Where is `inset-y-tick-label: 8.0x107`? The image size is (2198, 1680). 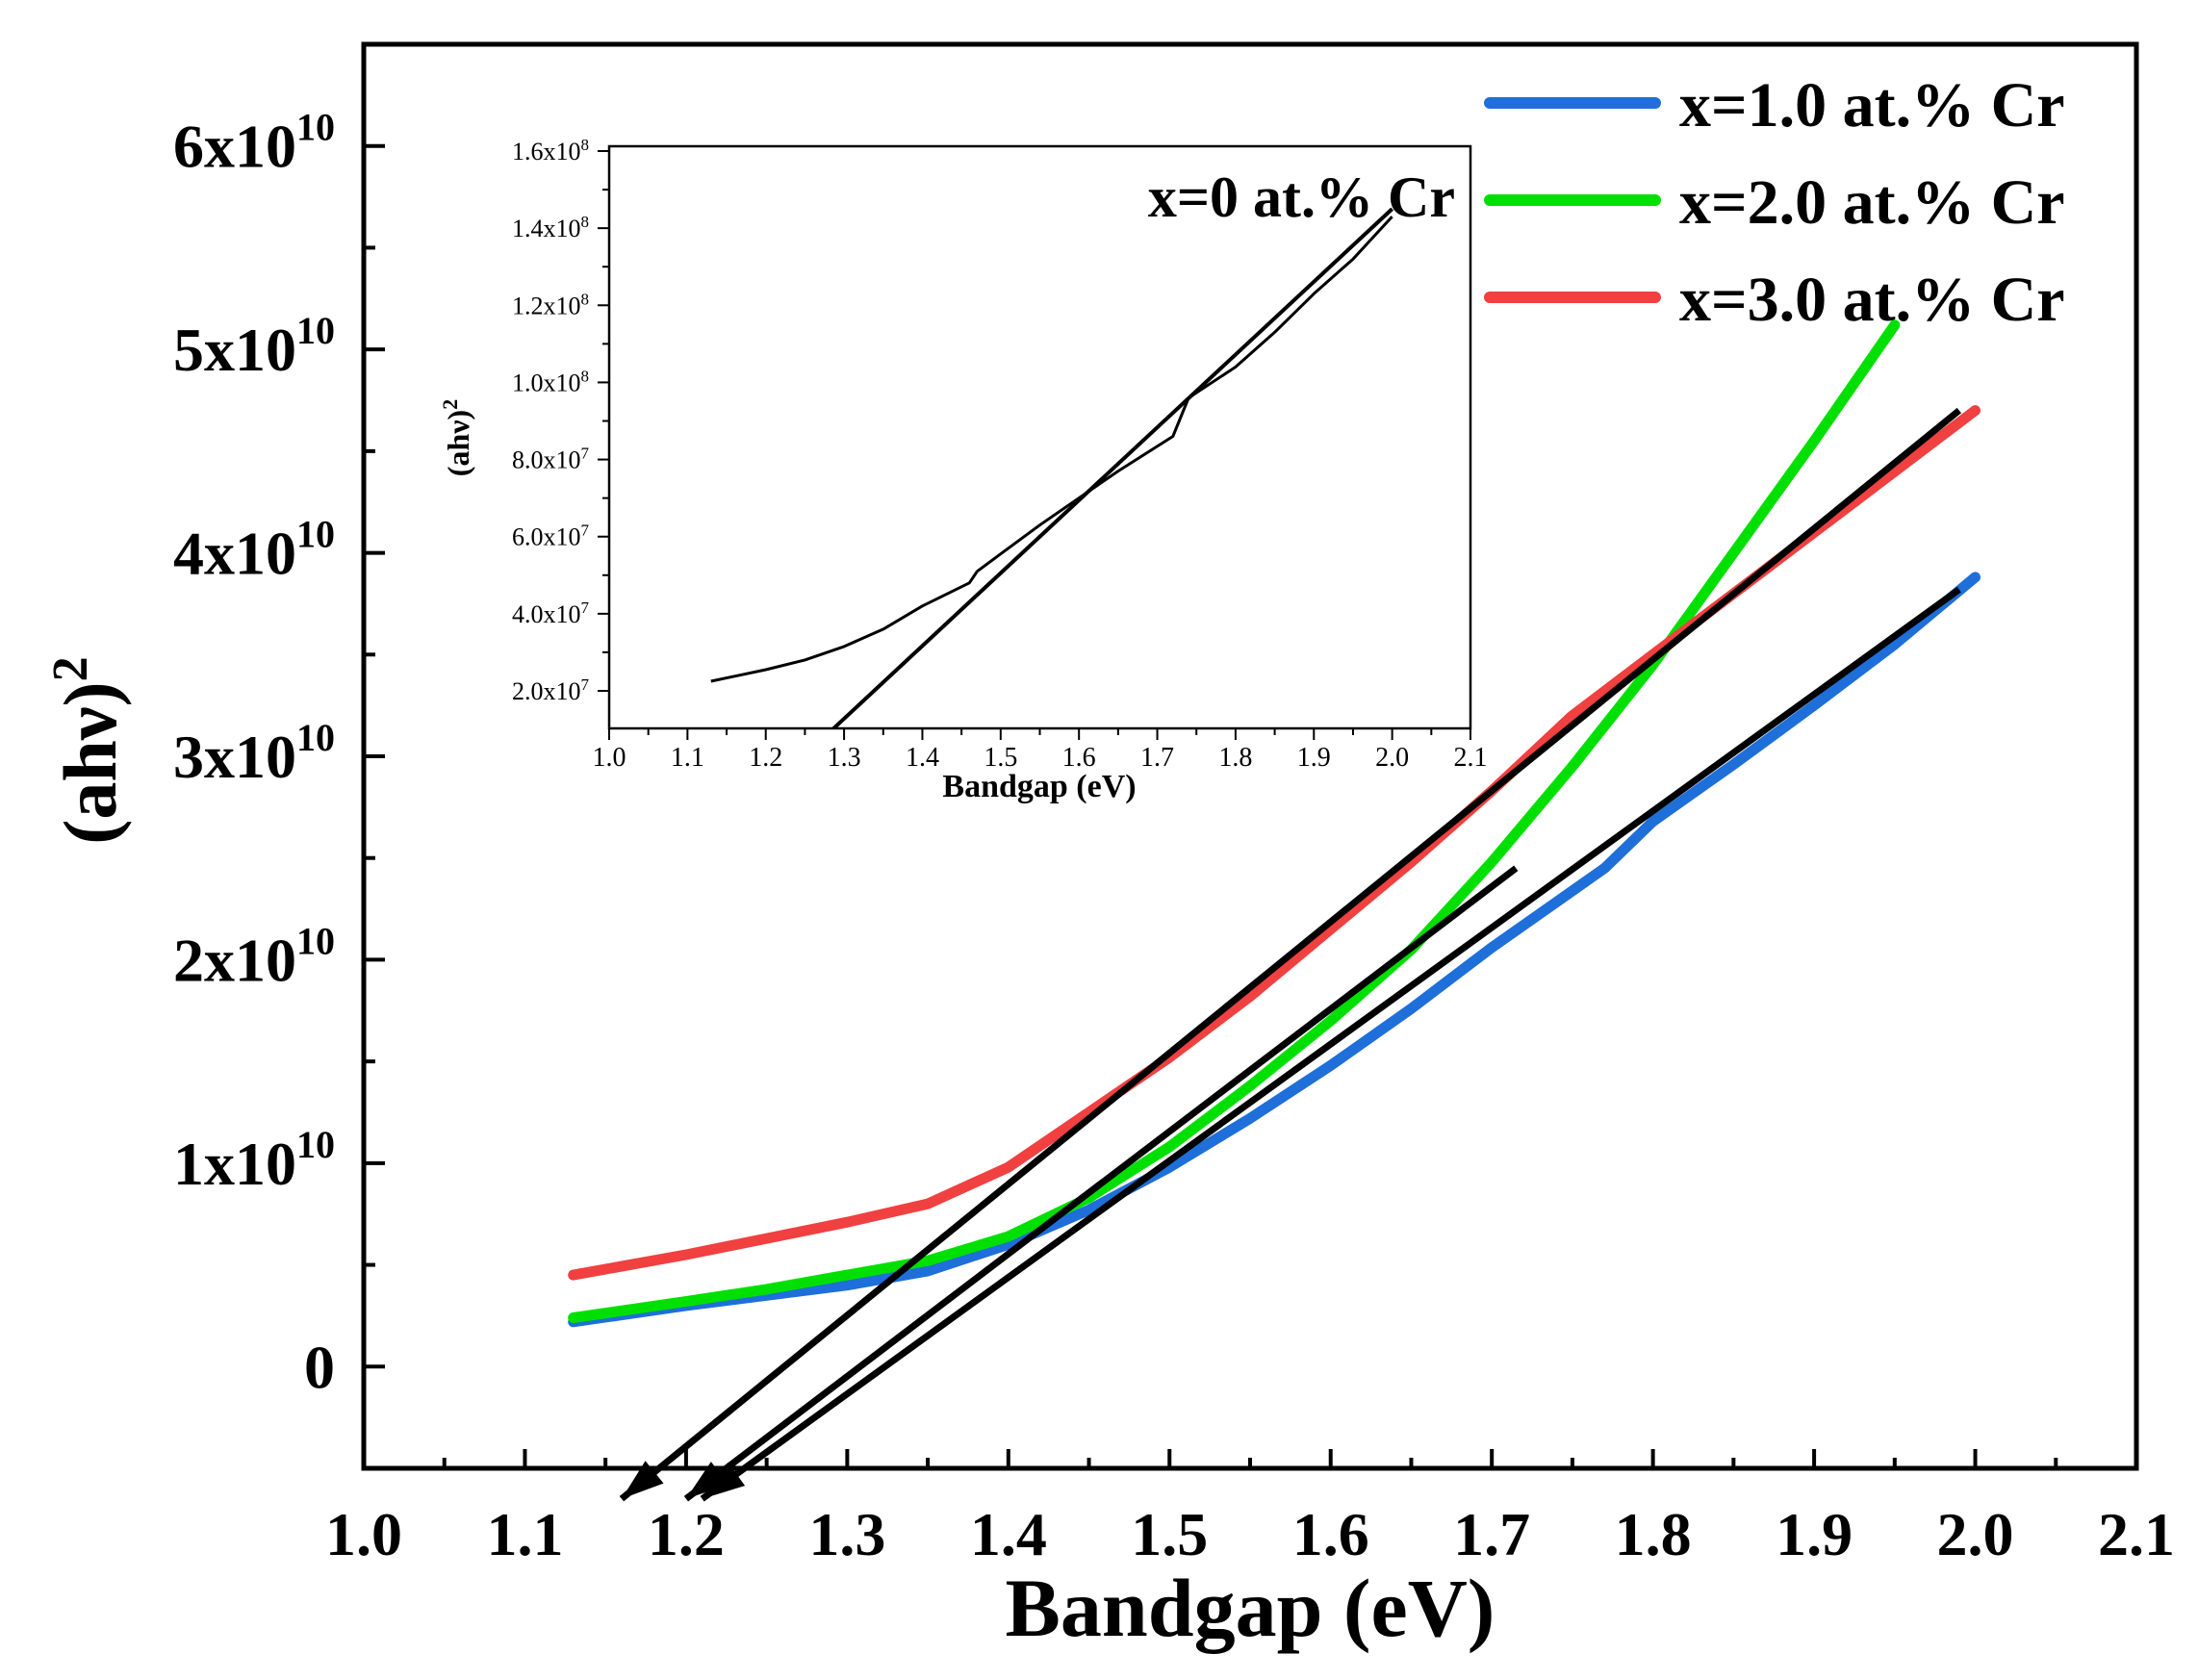 inset-y-tick-label: 8.0x107 is located at coordinates (551, 460).